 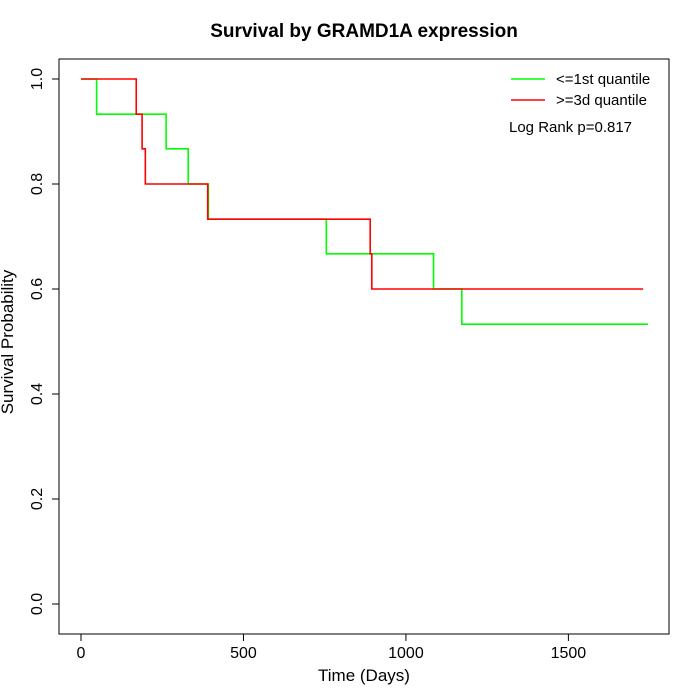 What do you see at coordinates (8, 341) in the screenshot?
I see `y-axis-label: Survival Probability` at bounding box center [8, 341].